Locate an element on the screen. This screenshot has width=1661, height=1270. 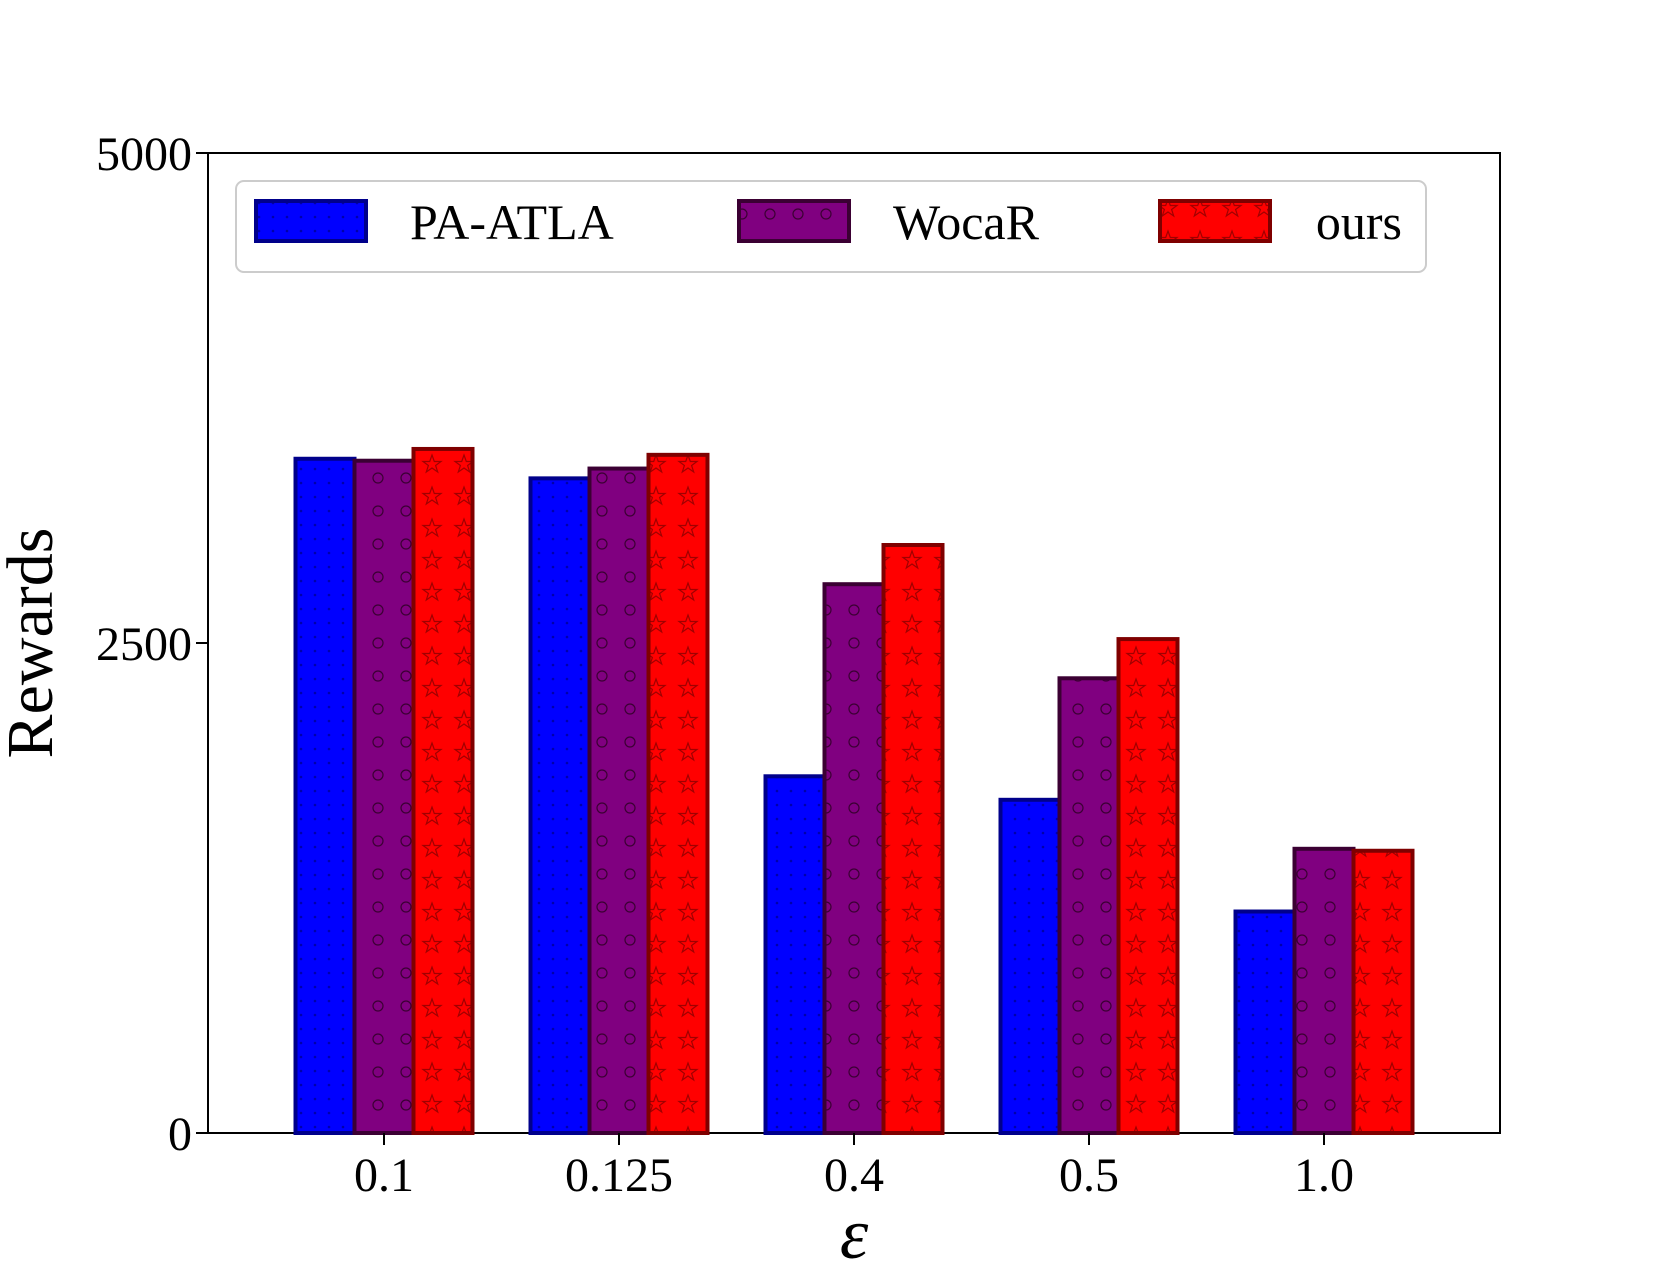
x-tick-label: 0.1 is located at coordinates (384, 1175).